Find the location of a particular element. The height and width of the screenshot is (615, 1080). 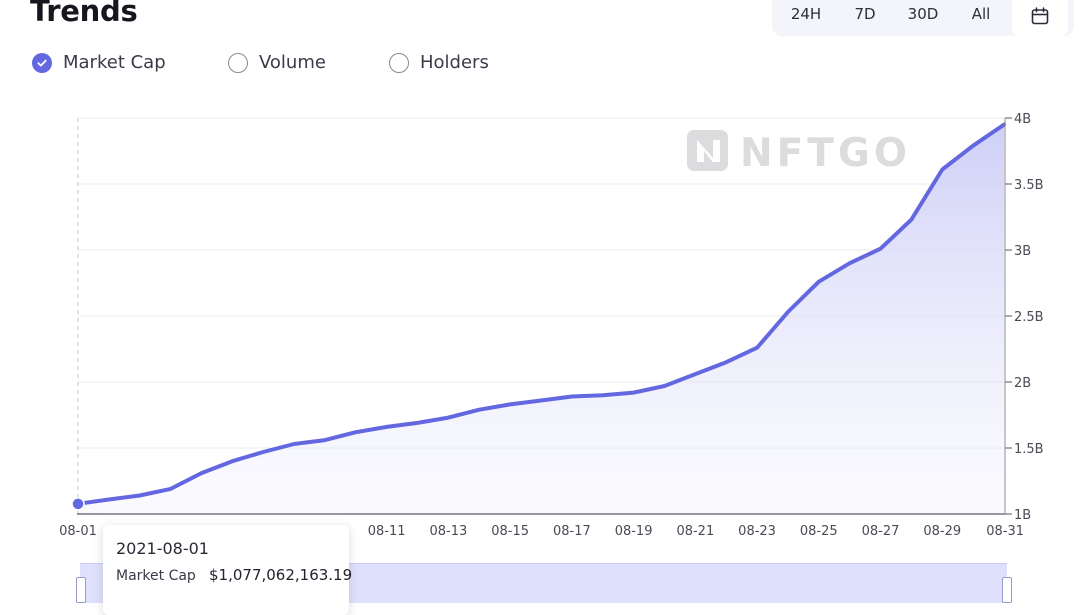

metric-option-holders: Holders is located at coordinates (439, 62).